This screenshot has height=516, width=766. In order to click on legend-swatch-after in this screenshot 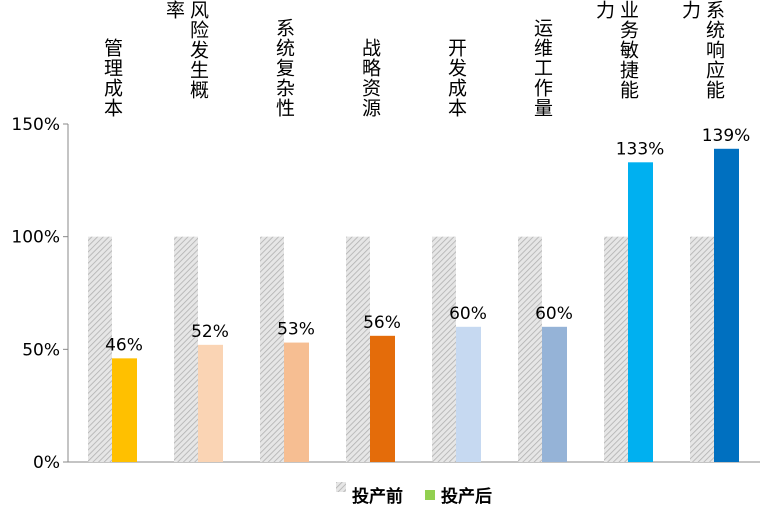, I will do `click(430, 494)`.